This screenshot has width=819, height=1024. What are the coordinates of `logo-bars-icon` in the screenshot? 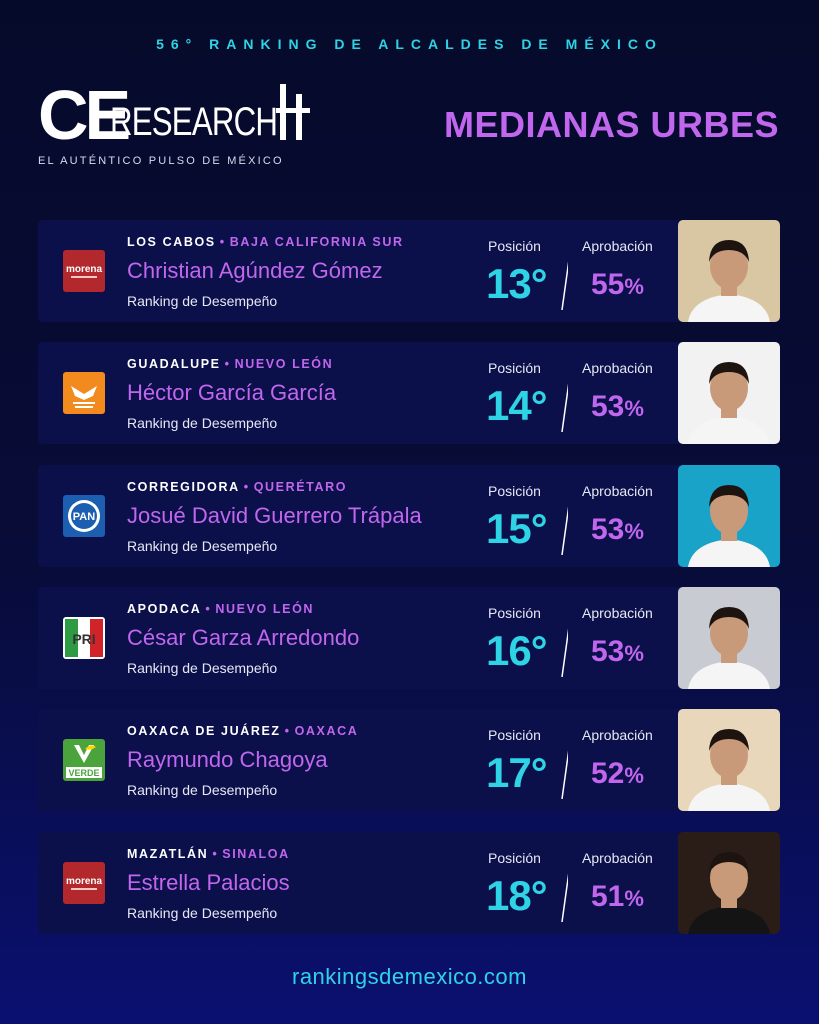 It's located at (293, 112).